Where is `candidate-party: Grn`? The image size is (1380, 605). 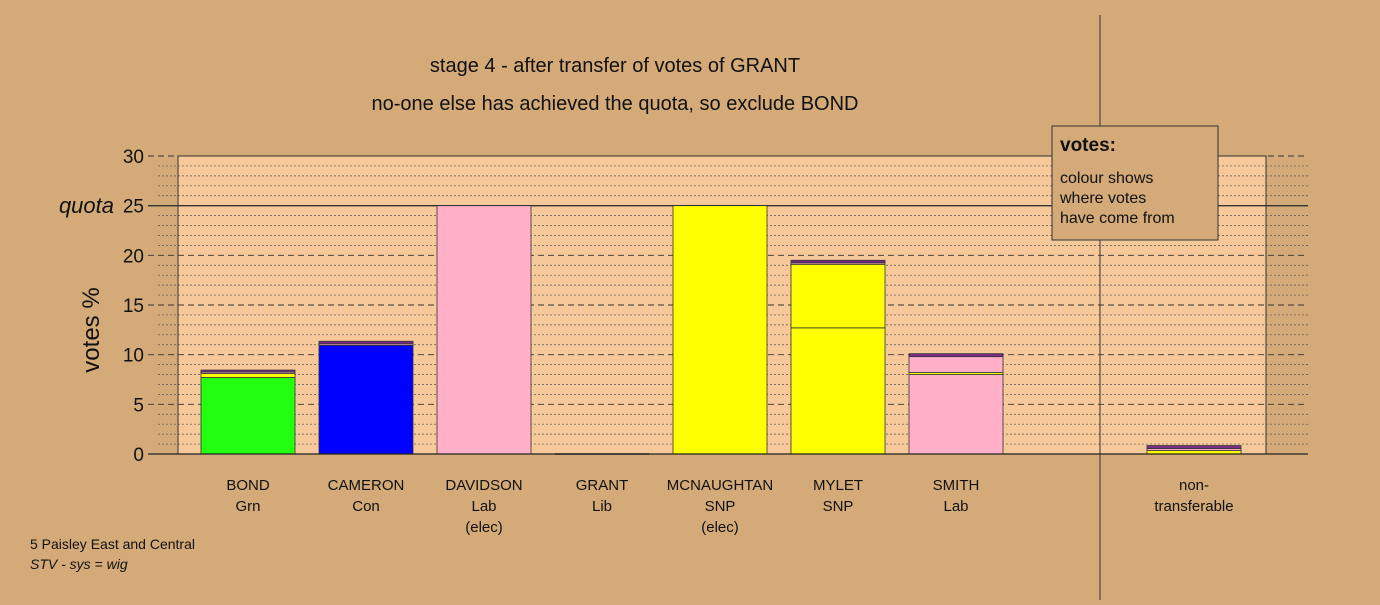 candidate-party: Grn is located at coordinates (247, 506).